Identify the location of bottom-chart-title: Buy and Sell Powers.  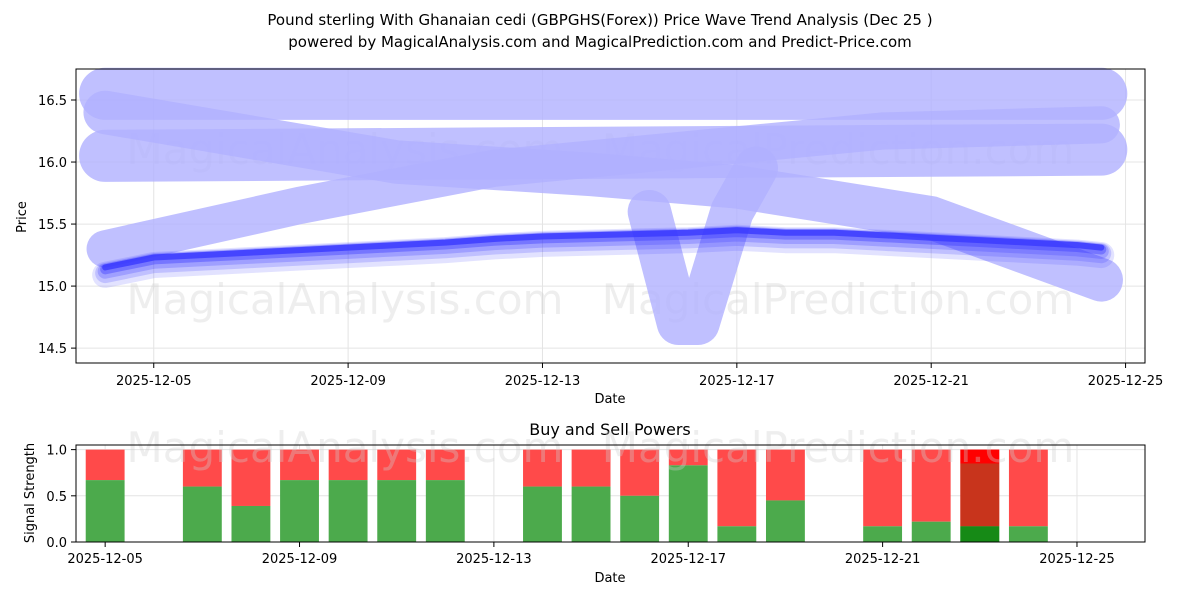
(610, 429).